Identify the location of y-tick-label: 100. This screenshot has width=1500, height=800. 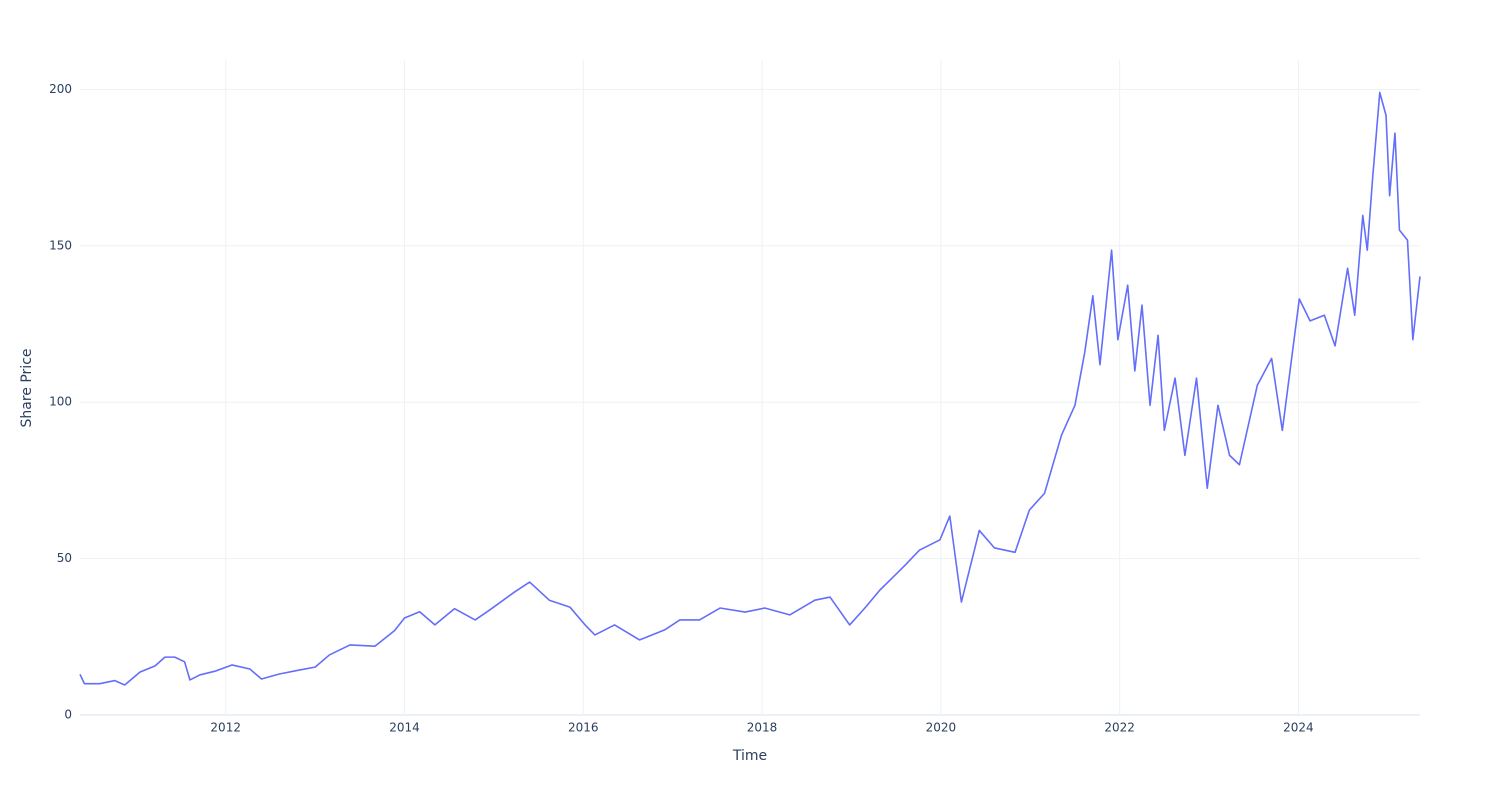
(60, 402).